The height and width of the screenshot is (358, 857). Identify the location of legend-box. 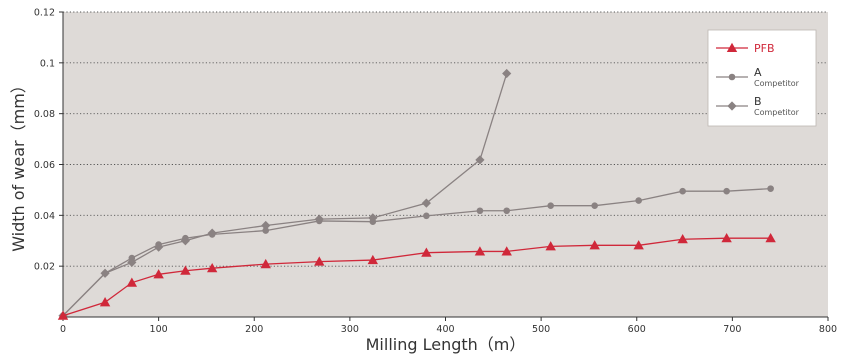
(762, 78).